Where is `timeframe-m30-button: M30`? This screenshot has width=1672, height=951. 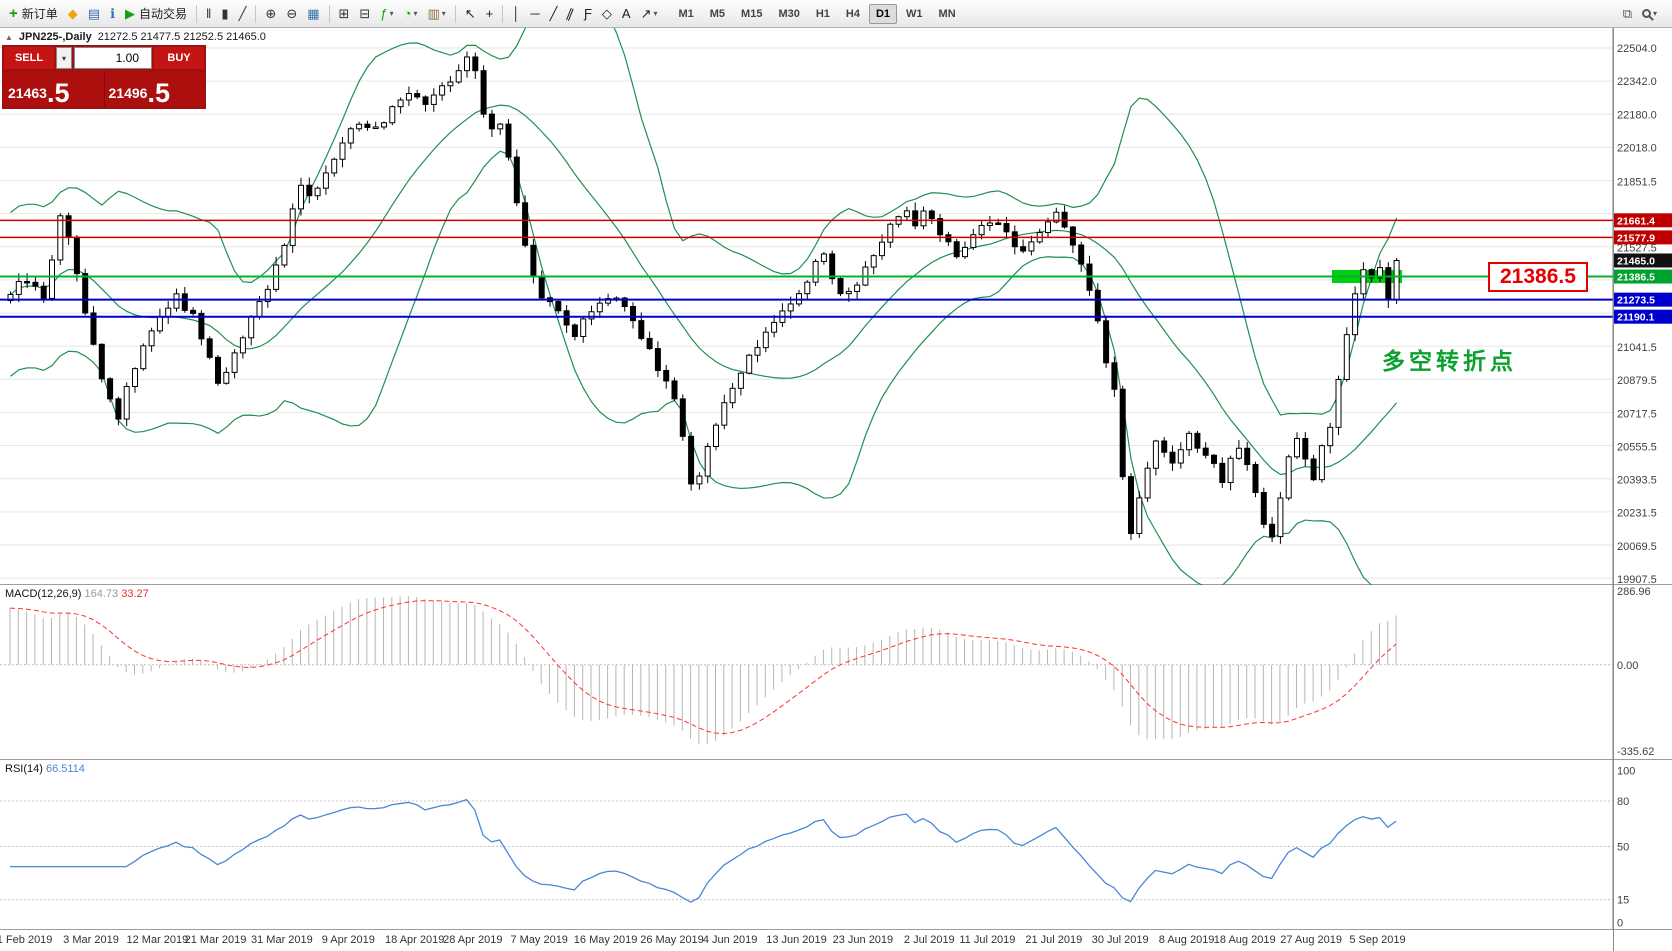 timeframe-m30-button: M30 is located at coordinates (789, 13).